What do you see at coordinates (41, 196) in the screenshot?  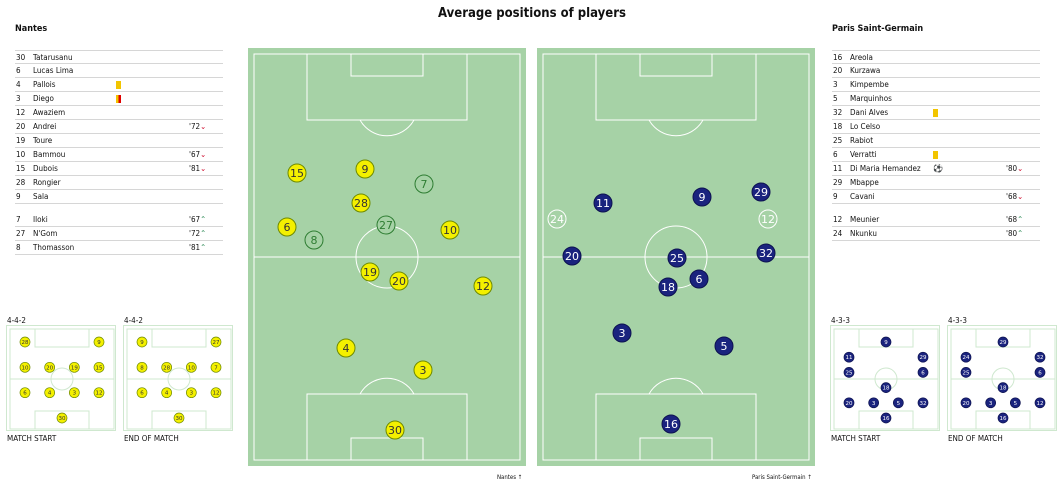 I see `player-name: Sala` at bounding box center [41, 196].